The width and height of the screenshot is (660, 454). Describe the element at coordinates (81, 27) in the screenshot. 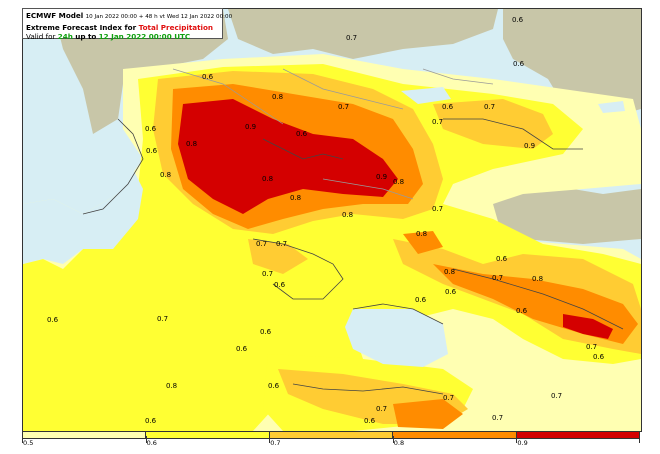

I see `title-prefix: Extreme Forecast Index for` at that location.